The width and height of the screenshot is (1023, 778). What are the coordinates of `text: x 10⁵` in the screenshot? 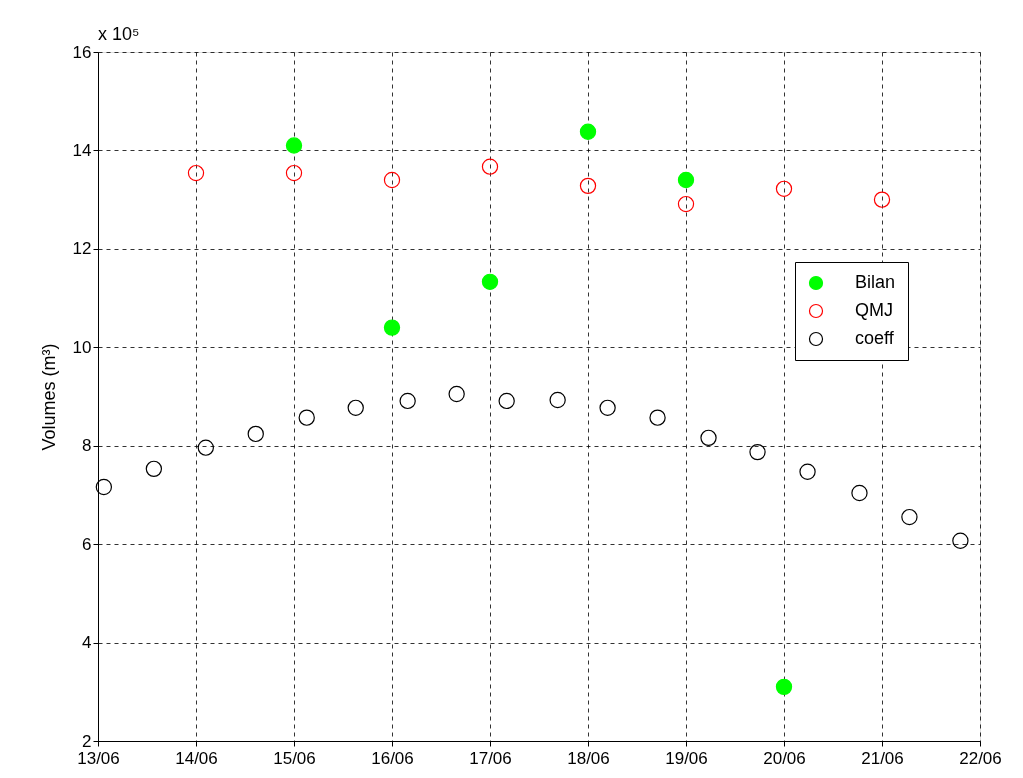 It's located at (119, 34).